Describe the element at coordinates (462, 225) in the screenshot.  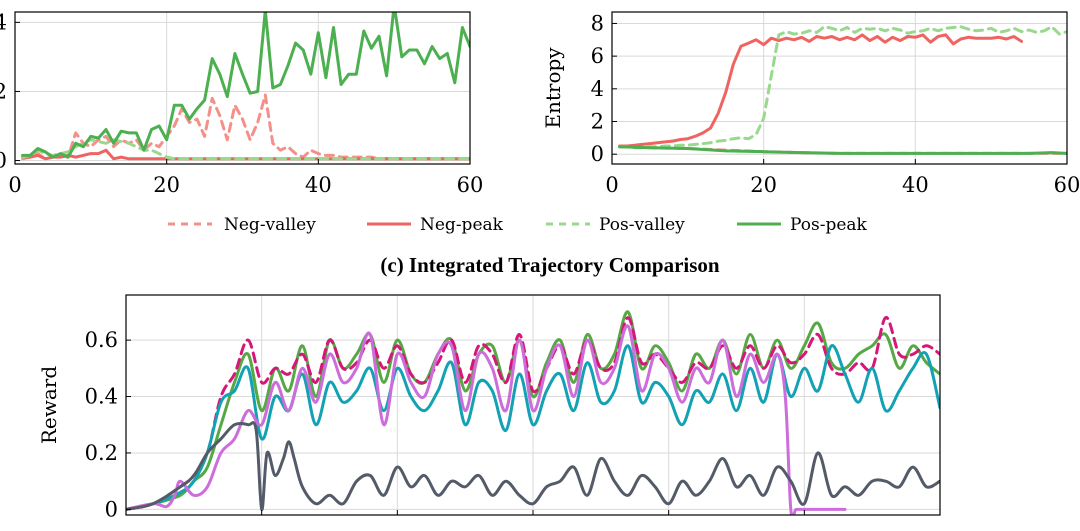
I see `legend-label-neg-peak: Neg-peak` at that location.